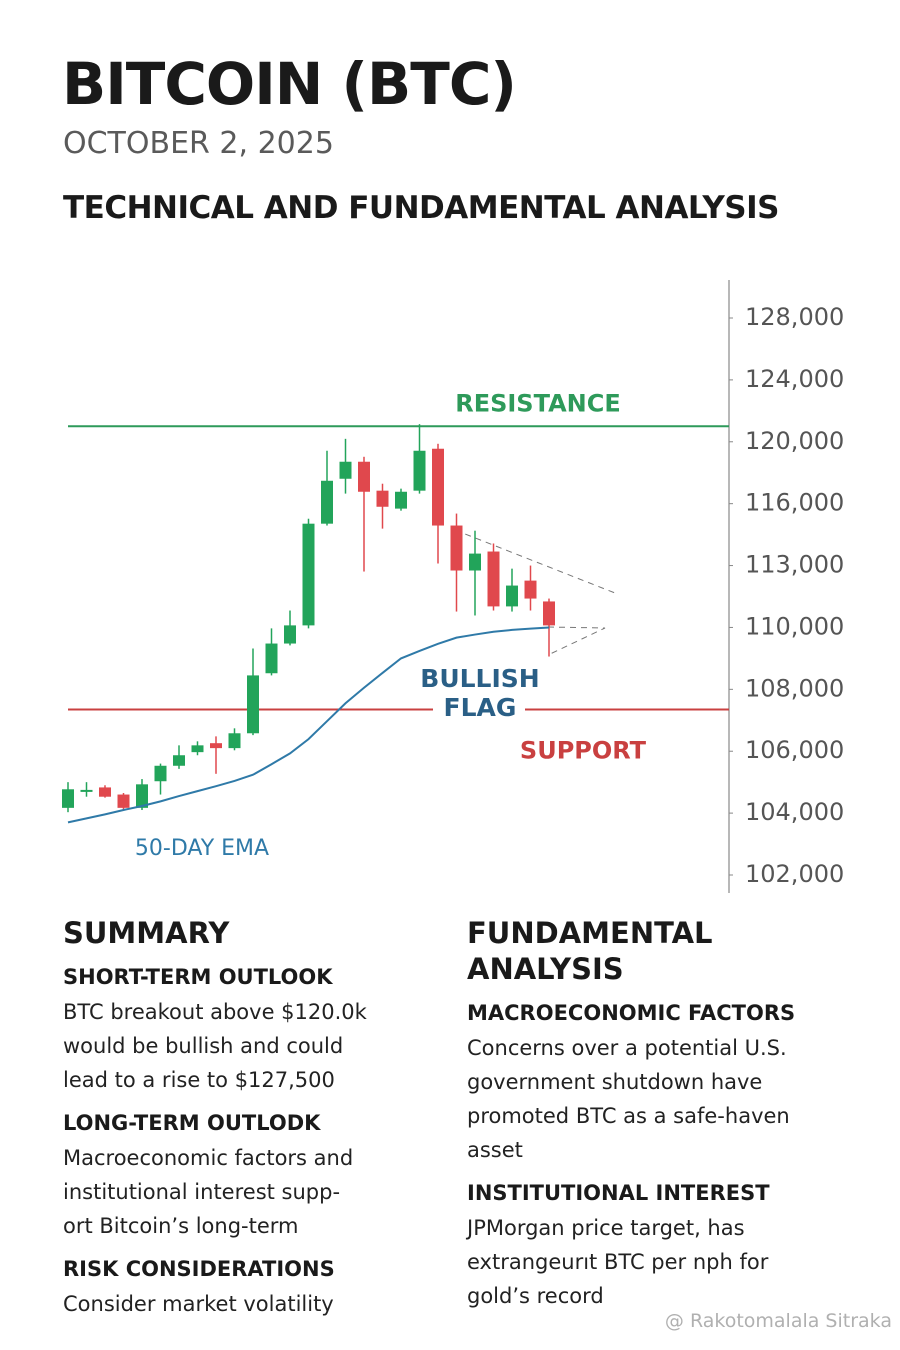 This screenshot has height=1350, width=900. What do you see at coordinates (794, 503) in the screenshot?
I see `y-tick-label: 116,000` at bounding box center [794, 503].